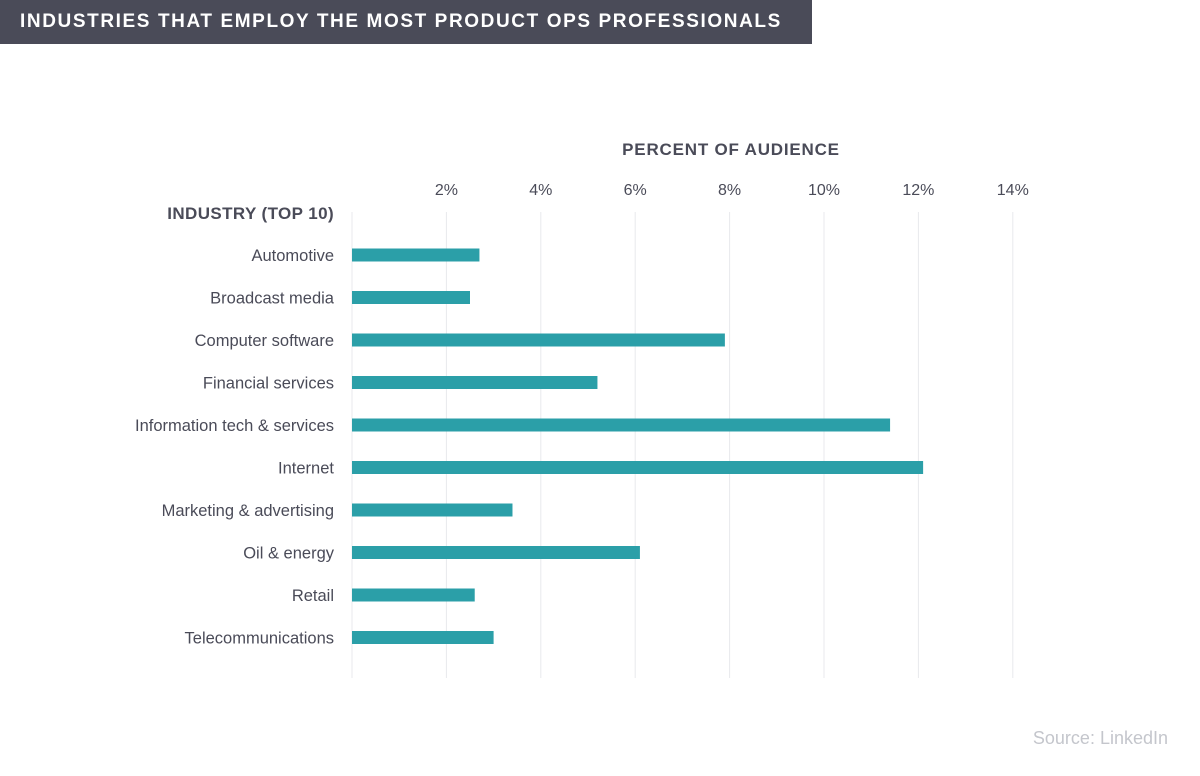  Describe the element at coordinates (1100, 738) in the screenshot. I see `source-note: Source: LinkedIn` at that location.